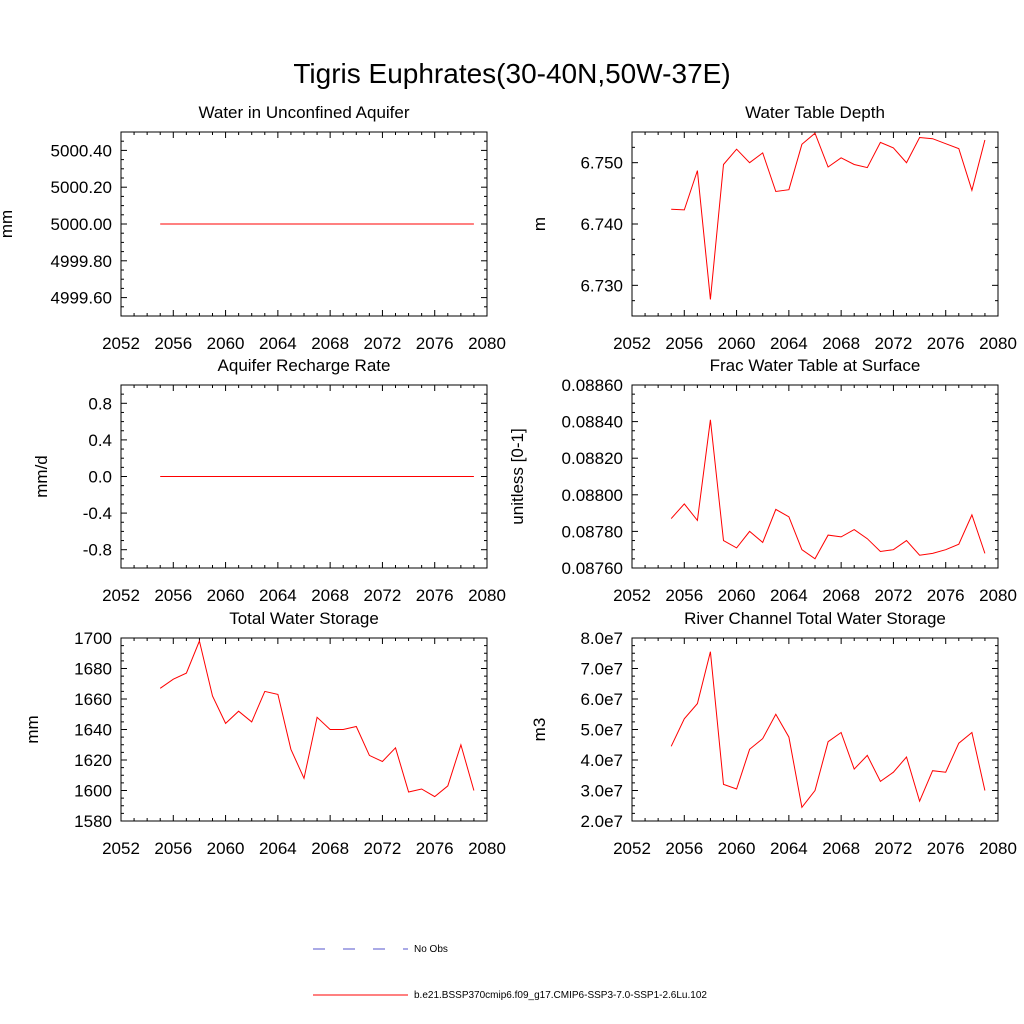 The image size is (1024, 1024). Describe the element at coordinates (815, 365) in the screenshot. I see `panel-title: Frac Water Table at Surface` at that location.